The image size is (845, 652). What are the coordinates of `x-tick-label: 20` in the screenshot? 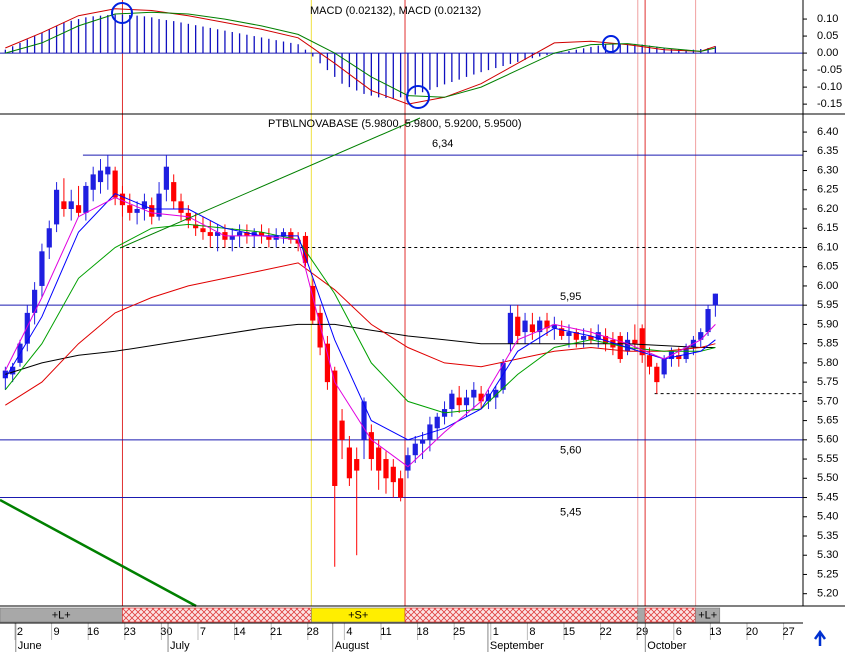 It's located at (752, 632).